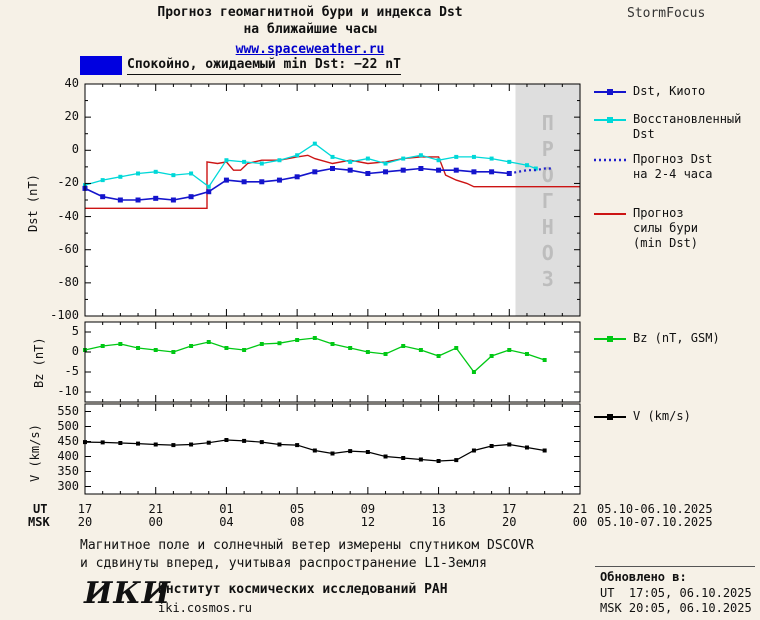 The image size is (760, 620). Describe the element at coordinates (655, 522) in the screenshot. I see `msk-date-range: 05.10-07.10.2025` at that location.